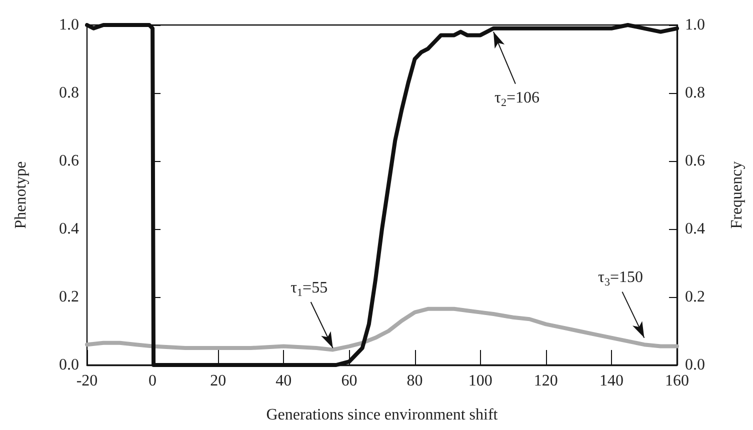 Image resolution: width=753 pixels, height=430 pixels. What do you see at coordinates (69, 93) in the screenshot?
I see `y-tick-label: 0.8` at bounding box center [69, 93].